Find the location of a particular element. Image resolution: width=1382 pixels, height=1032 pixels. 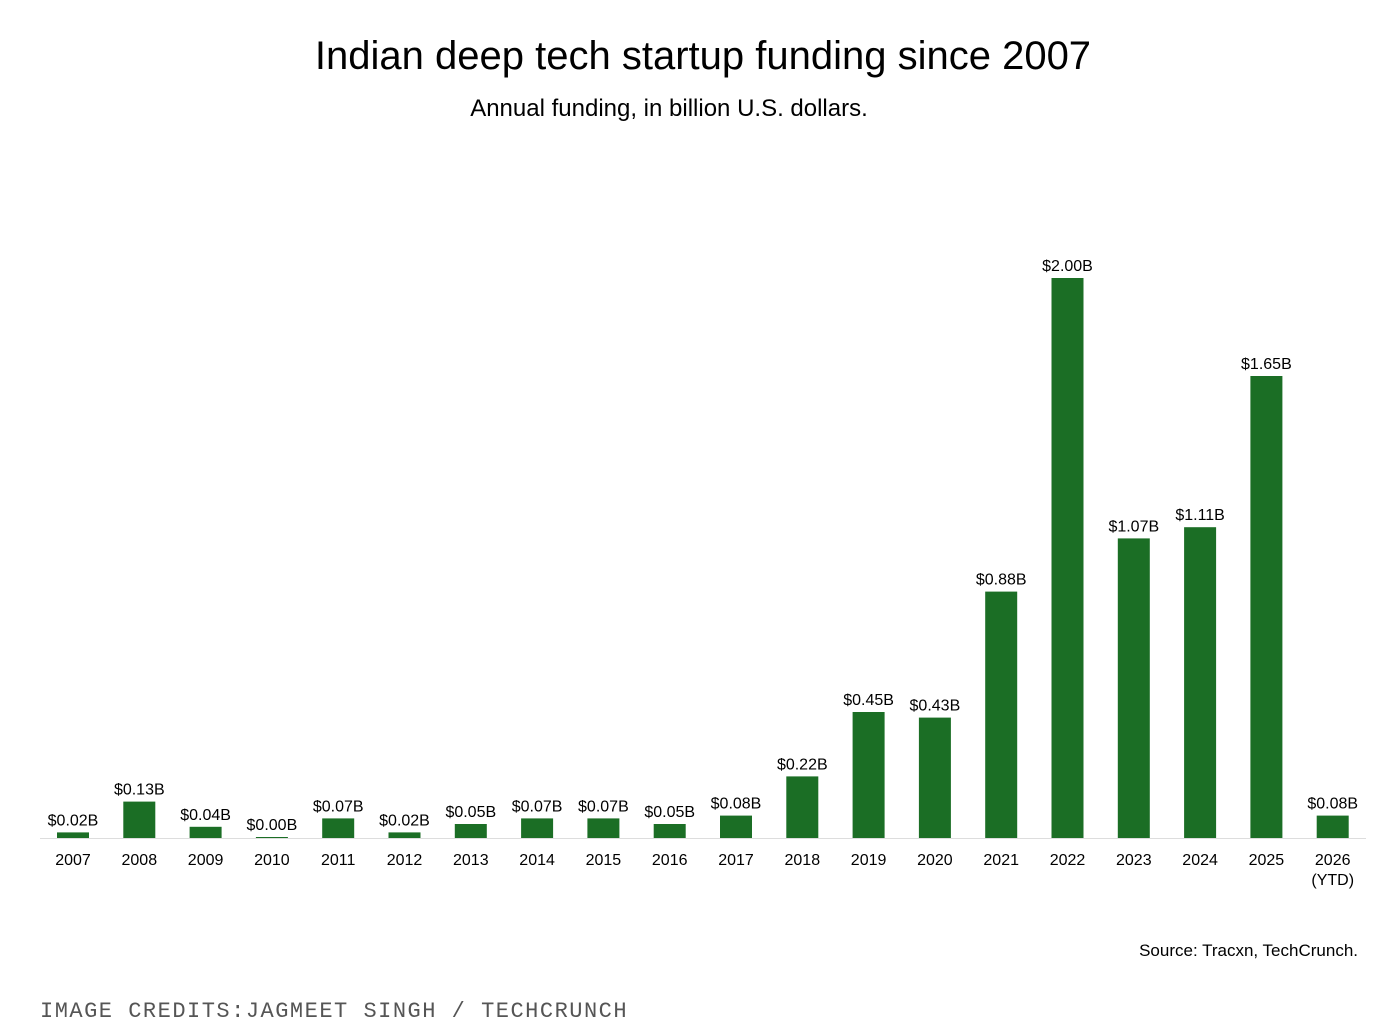

bar-2025 is located at coordinates (1266, 607).